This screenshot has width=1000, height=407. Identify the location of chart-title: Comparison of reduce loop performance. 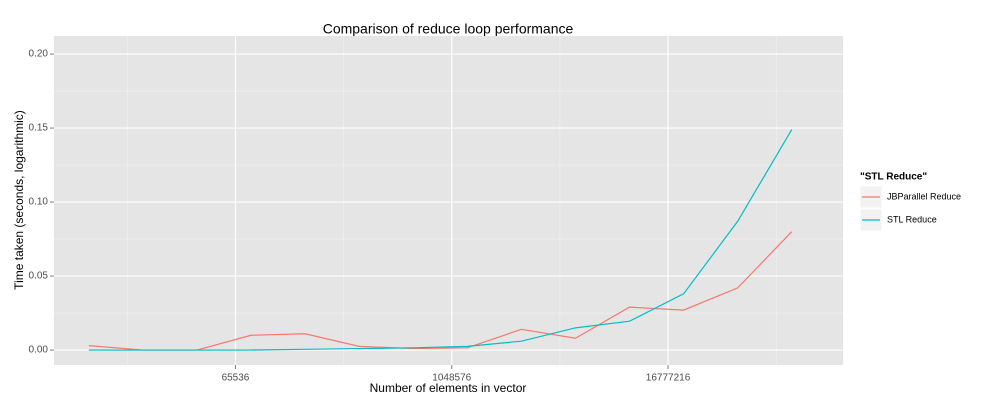
(448, 29).